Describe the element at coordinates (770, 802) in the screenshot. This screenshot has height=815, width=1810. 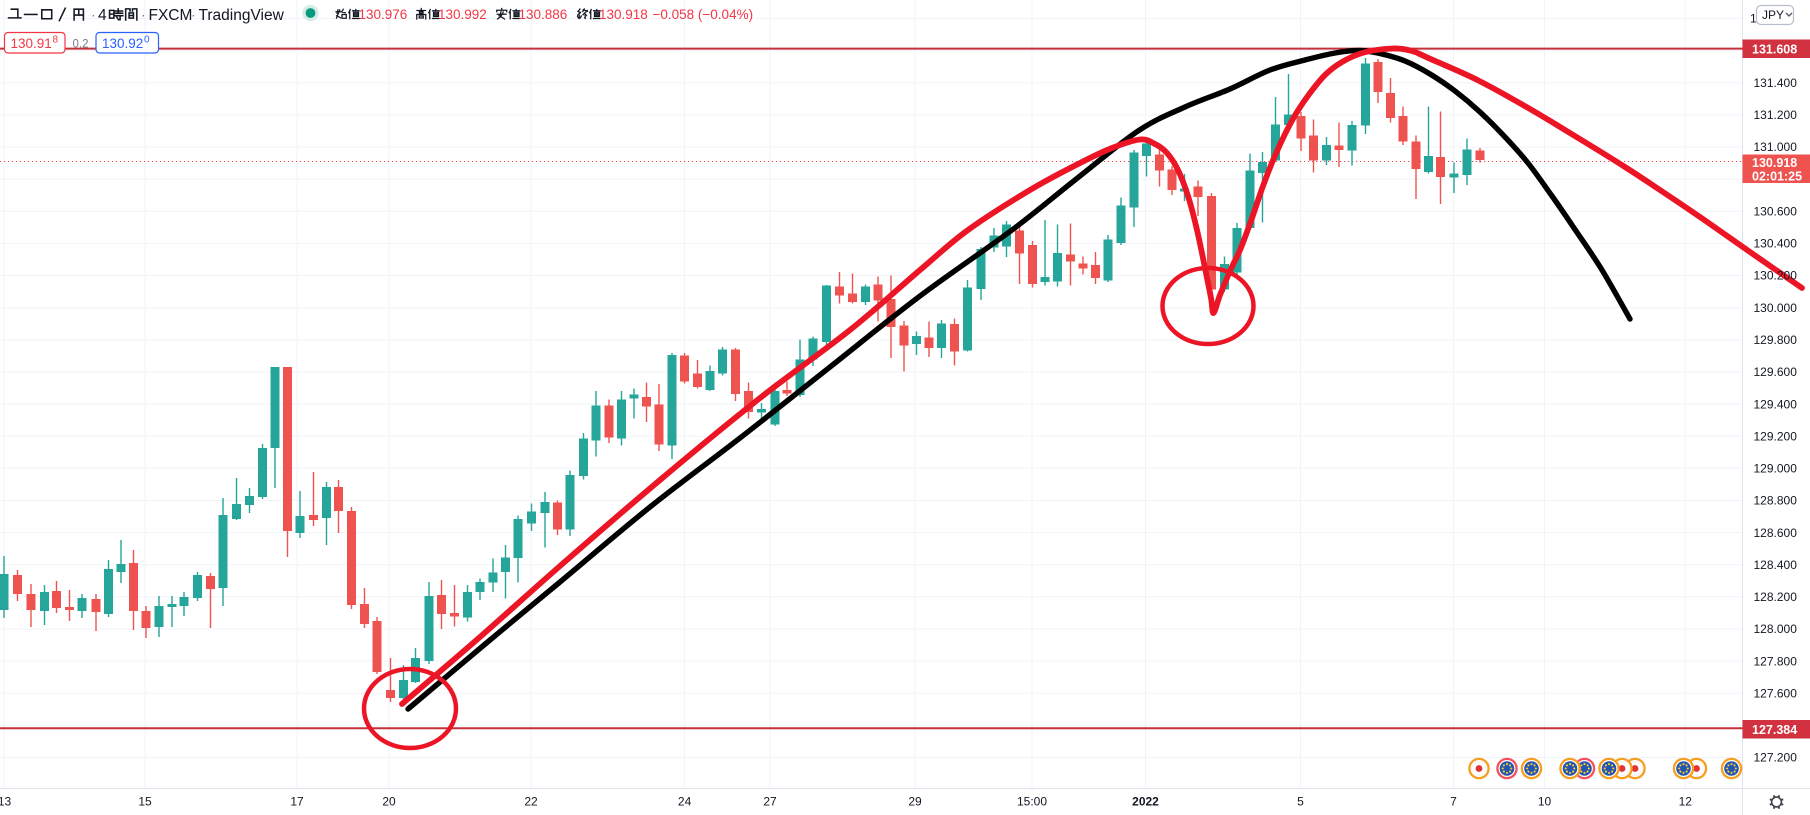
I see `svg-text: 27` at that location.